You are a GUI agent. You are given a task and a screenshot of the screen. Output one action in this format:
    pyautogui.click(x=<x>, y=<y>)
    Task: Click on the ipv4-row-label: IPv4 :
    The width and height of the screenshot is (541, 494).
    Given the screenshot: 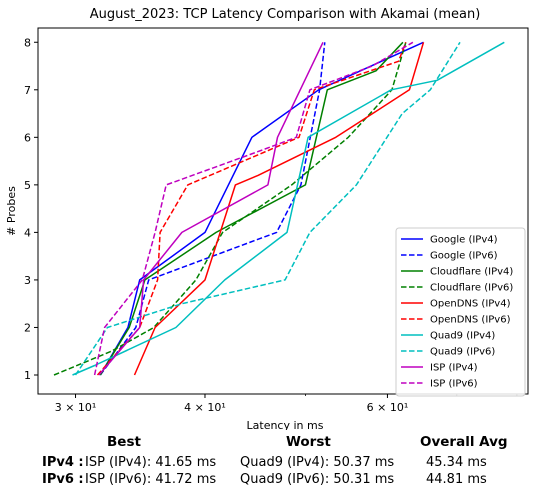 What is the action you would take?
    pyautogui.click(x=63, y=462)
    